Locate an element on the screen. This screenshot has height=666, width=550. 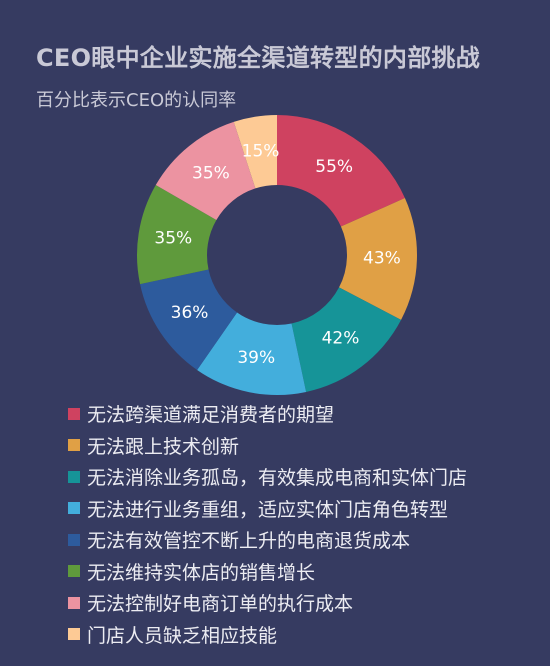
legend-item: 门店人员缺乏相应技能 is located at coordinates (267, 635).